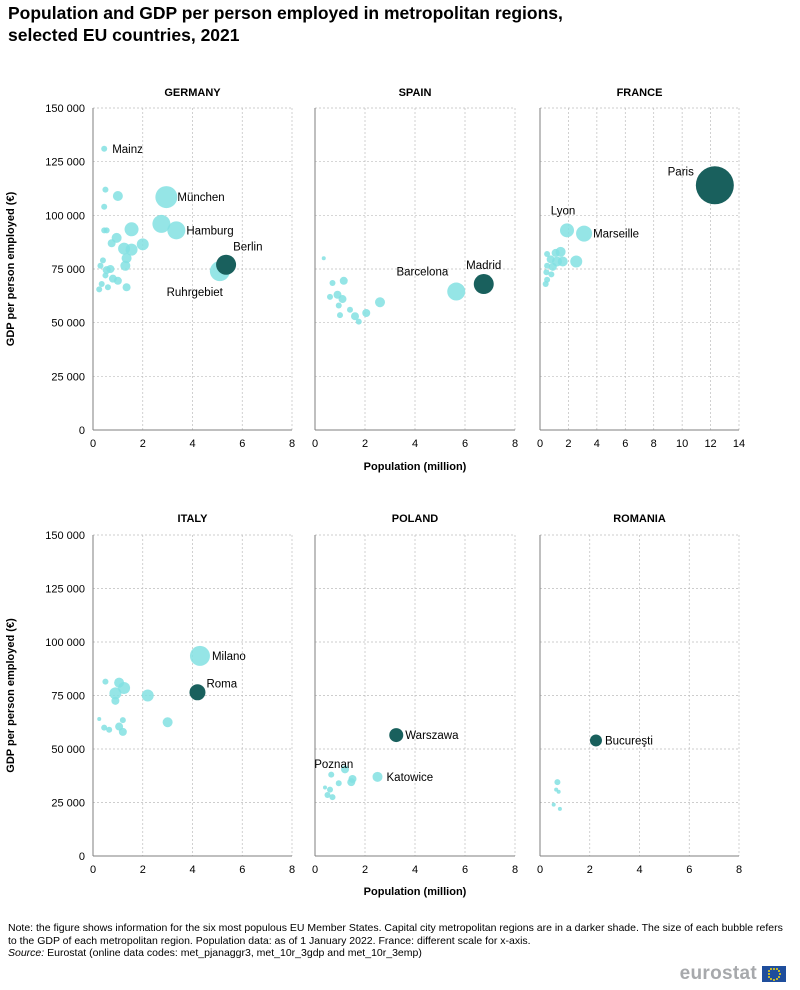 The width and height of the screenshot is (800, 990). Describe the element at coordinates (681, 172) in the screenshot. I see `bubble-label: Paris` at that location.